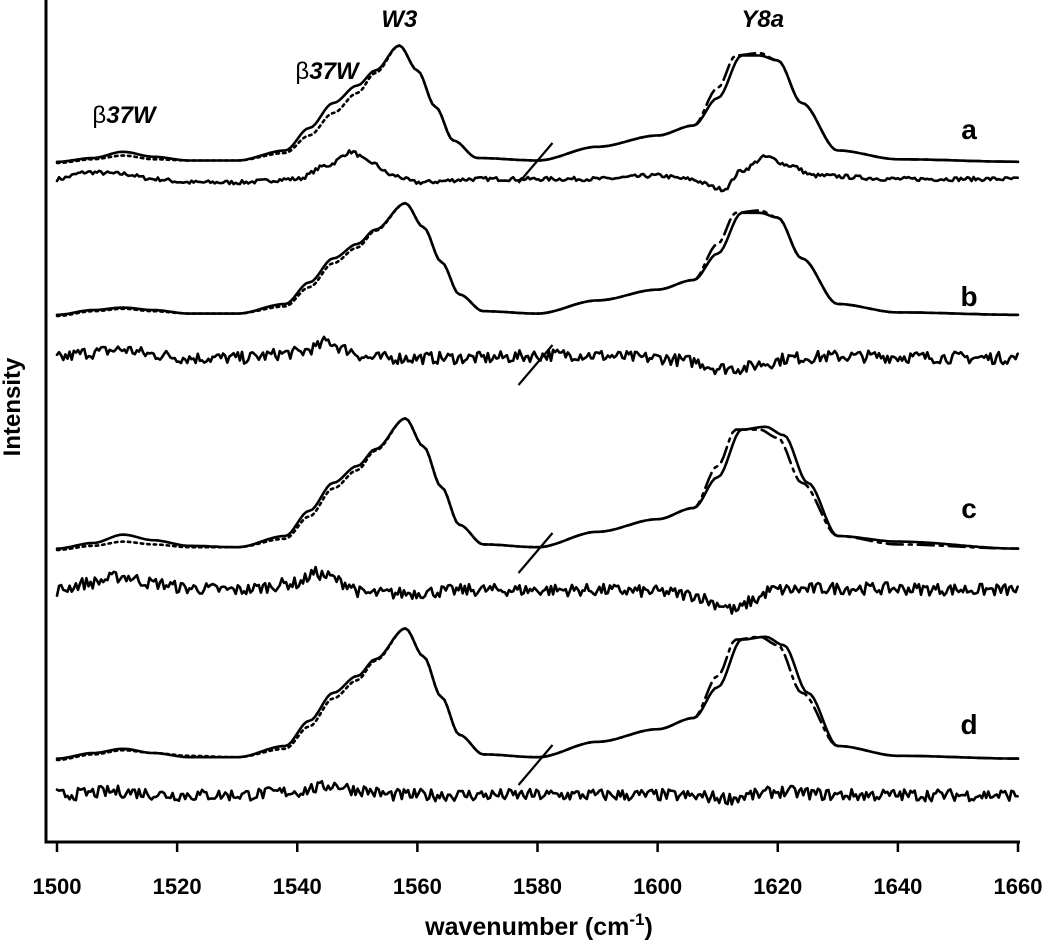 The height and width of the screenshot is (943, 1050). What do you see at coordinates (297, 484) in the screenshot?
I see `trace-c-dotted` at bounding box center [297, 484].